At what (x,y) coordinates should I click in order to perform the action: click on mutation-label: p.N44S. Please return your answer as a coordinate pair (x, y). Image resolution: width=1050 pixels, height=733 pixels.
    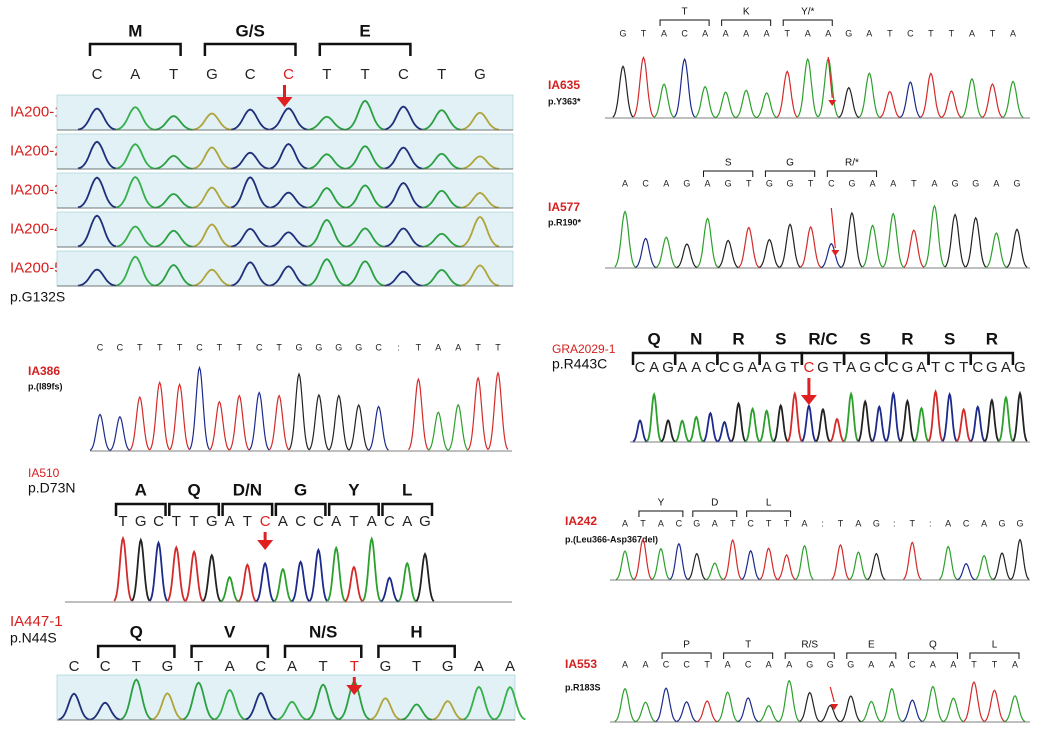
    Looking at the image, I should click on (33, 638).